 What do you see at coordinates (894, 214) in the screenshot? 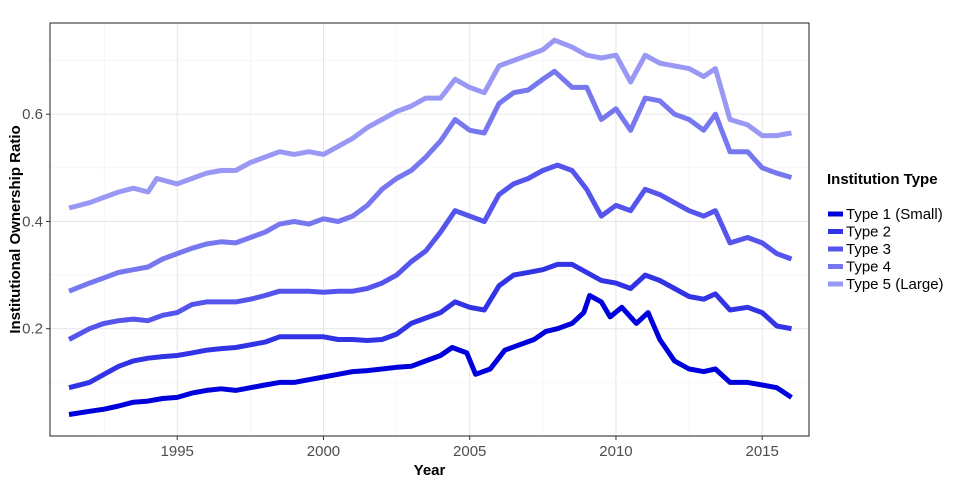
I see `legend-label-1: Type 1 (Small)` at bounding box center [894, 214].